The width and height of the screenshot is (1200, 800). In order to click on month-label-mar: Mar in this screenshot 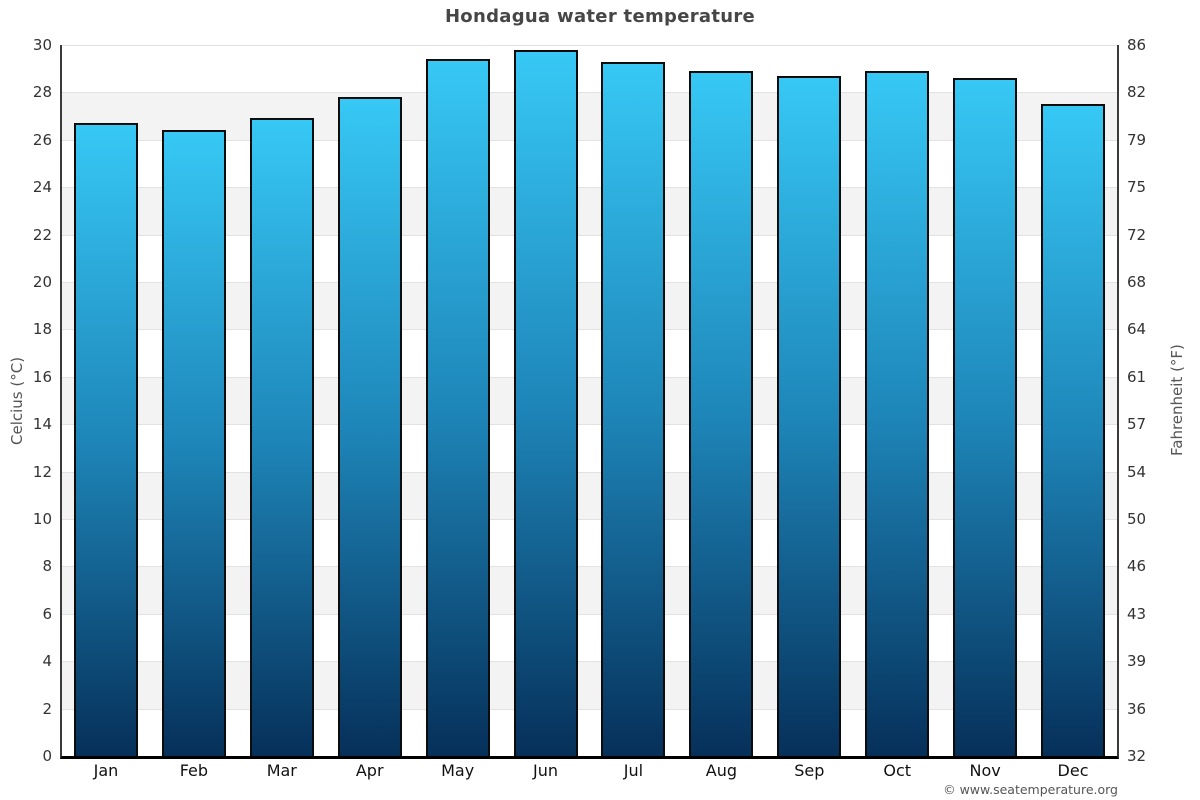, I will do `click(281, 770)`.